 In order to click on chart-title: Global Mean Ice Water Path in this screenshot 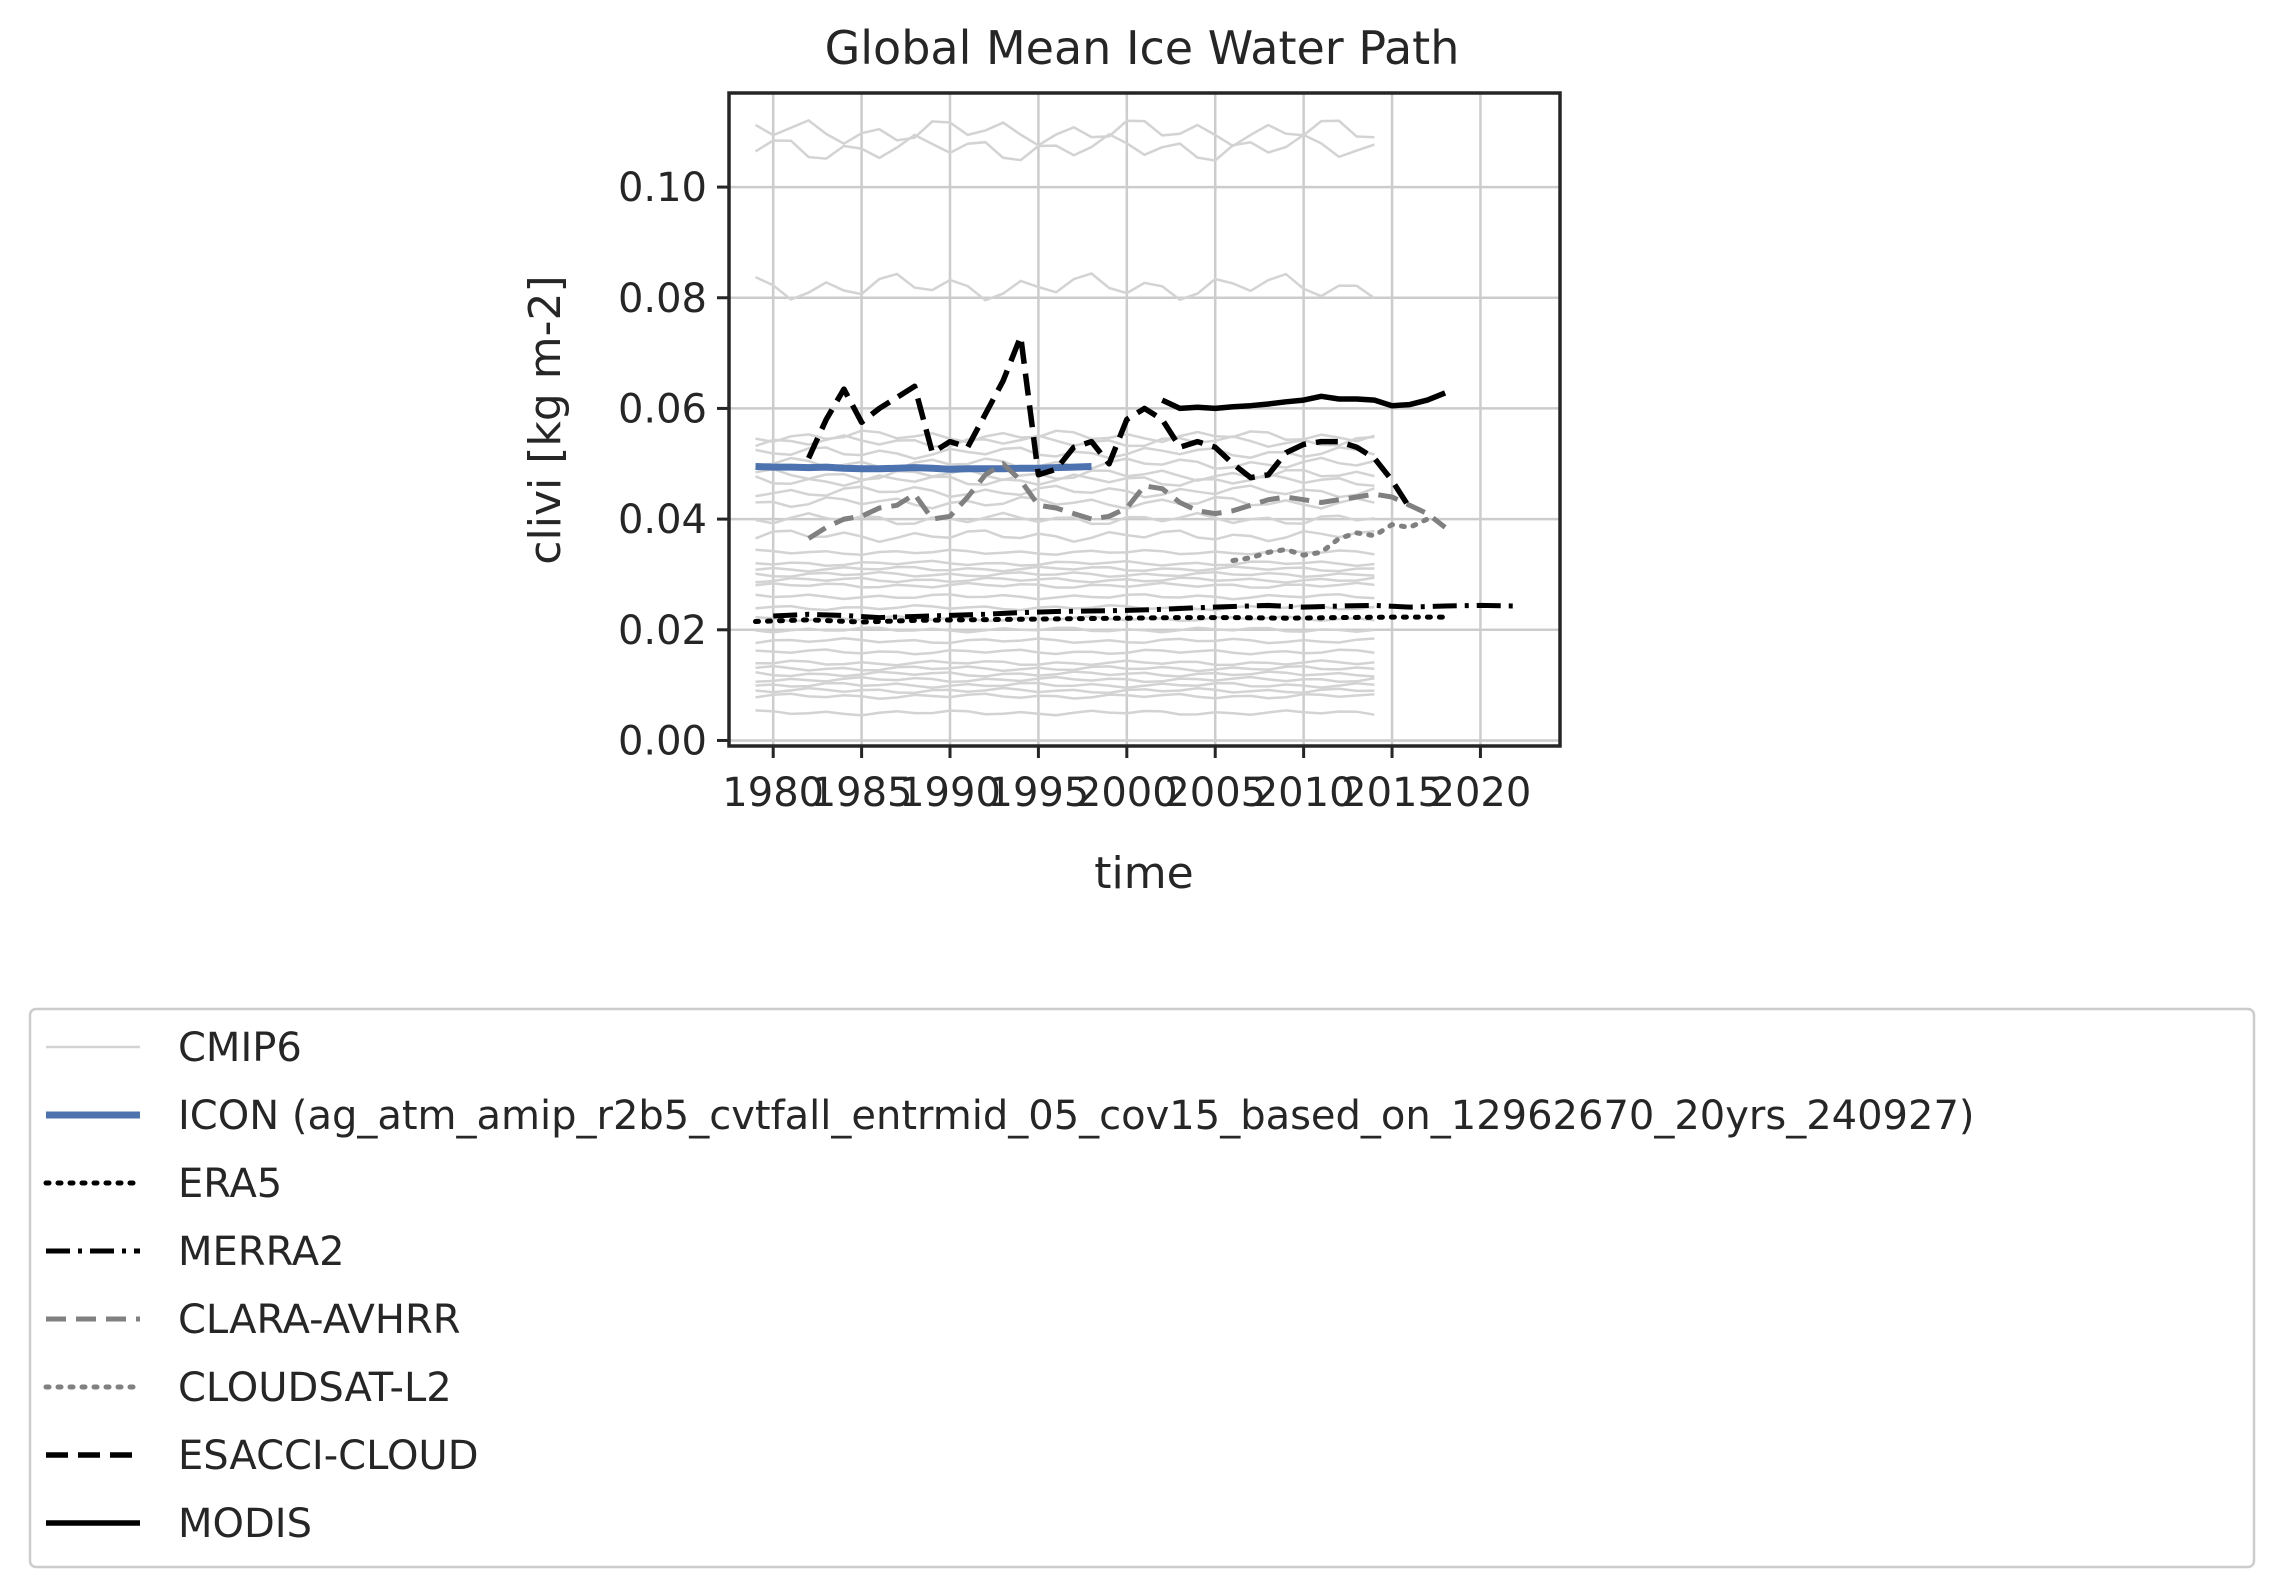, I will do `click(1142, 48)`.